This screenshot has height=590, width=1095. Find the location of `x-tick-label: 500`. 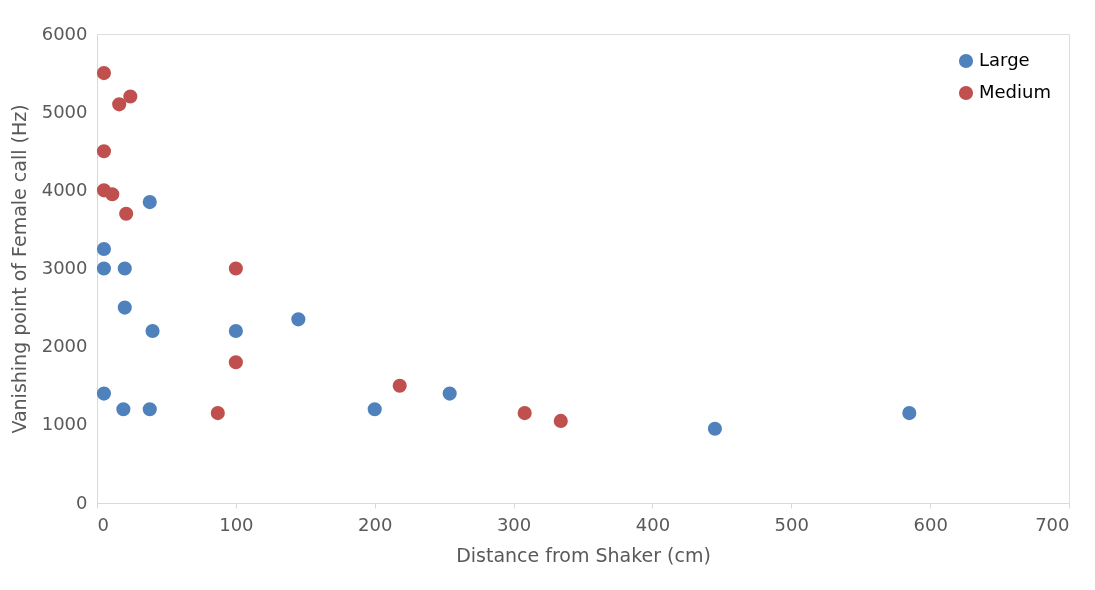

x-tick-label: 500 is located at coordinates (791, 524).